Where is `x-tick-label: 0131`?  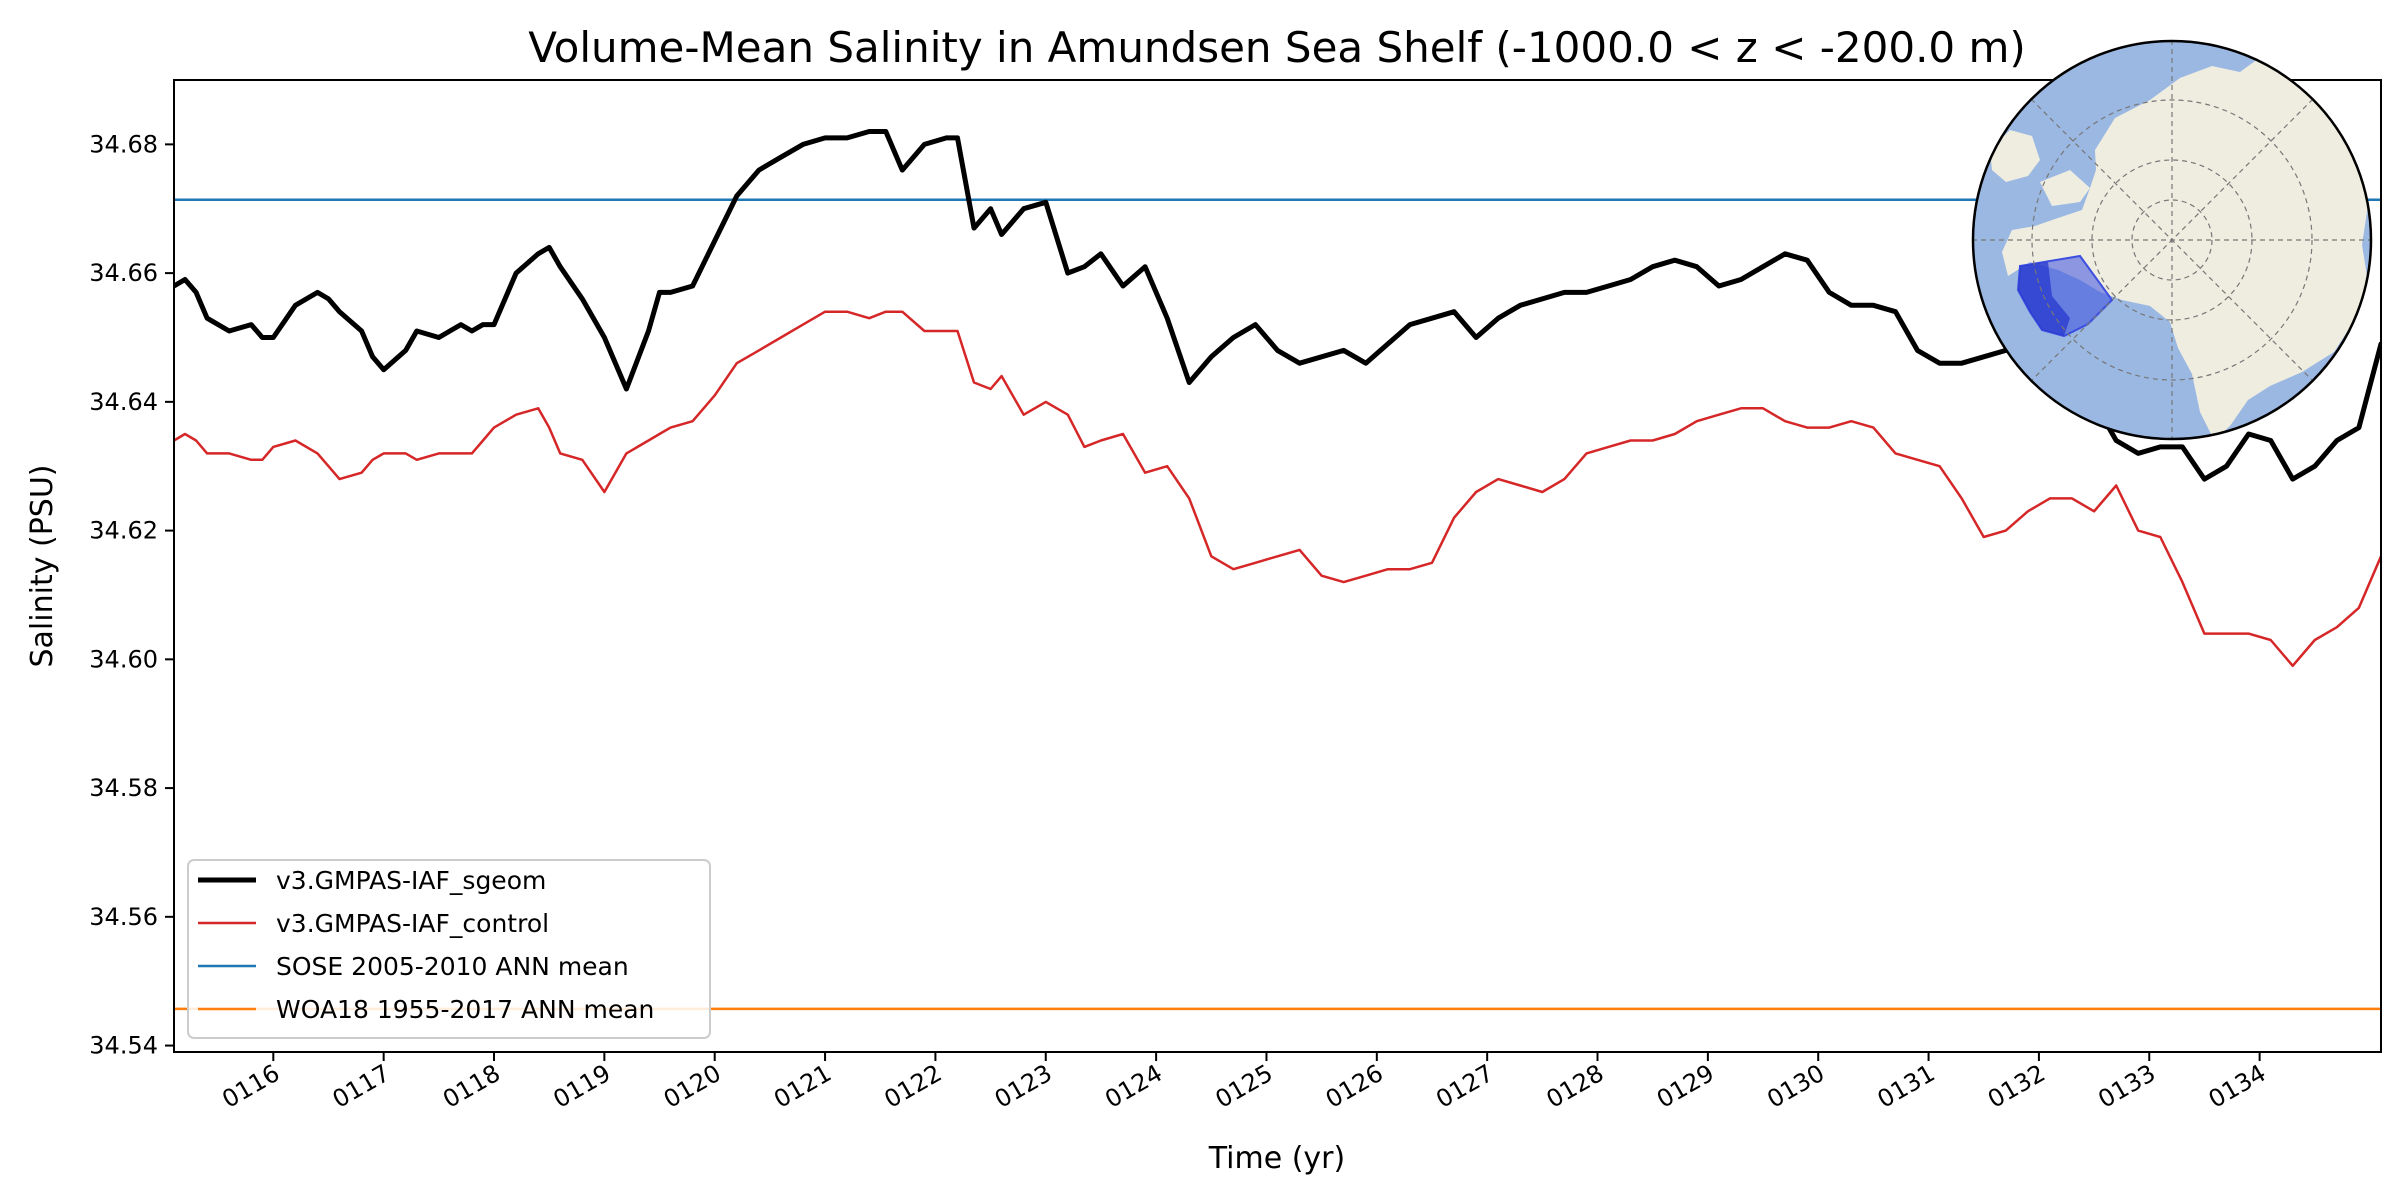
x-tick-label: 0131 is located at coordinates (1906, 1086).